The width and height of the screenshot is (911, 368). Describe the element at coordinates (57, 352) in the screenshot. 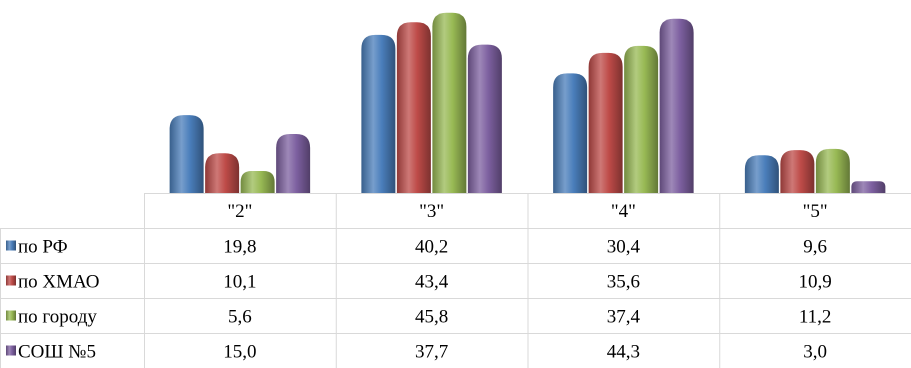

I see `legend-series-name: СОШ №5` at that location.